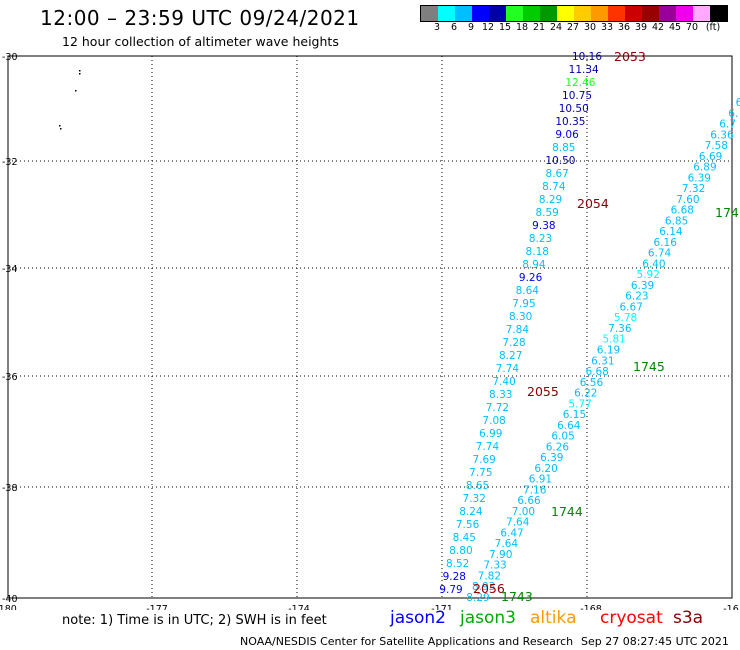 This screenshot has height=650, width=740. What do you see at coordinates (554, 187) in the screenshot?
I see `wave-height-west-track: 8.74` at bounding box center [554, 187].